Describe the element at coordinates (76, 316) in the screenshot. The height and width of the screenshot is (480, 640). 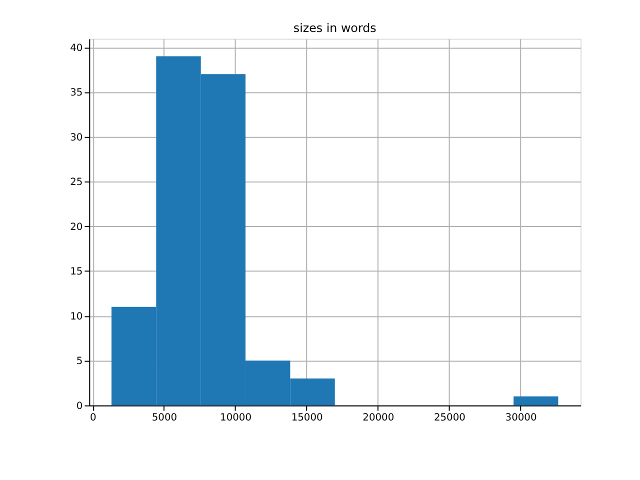
I see `y-tick-label: 10` at that location.